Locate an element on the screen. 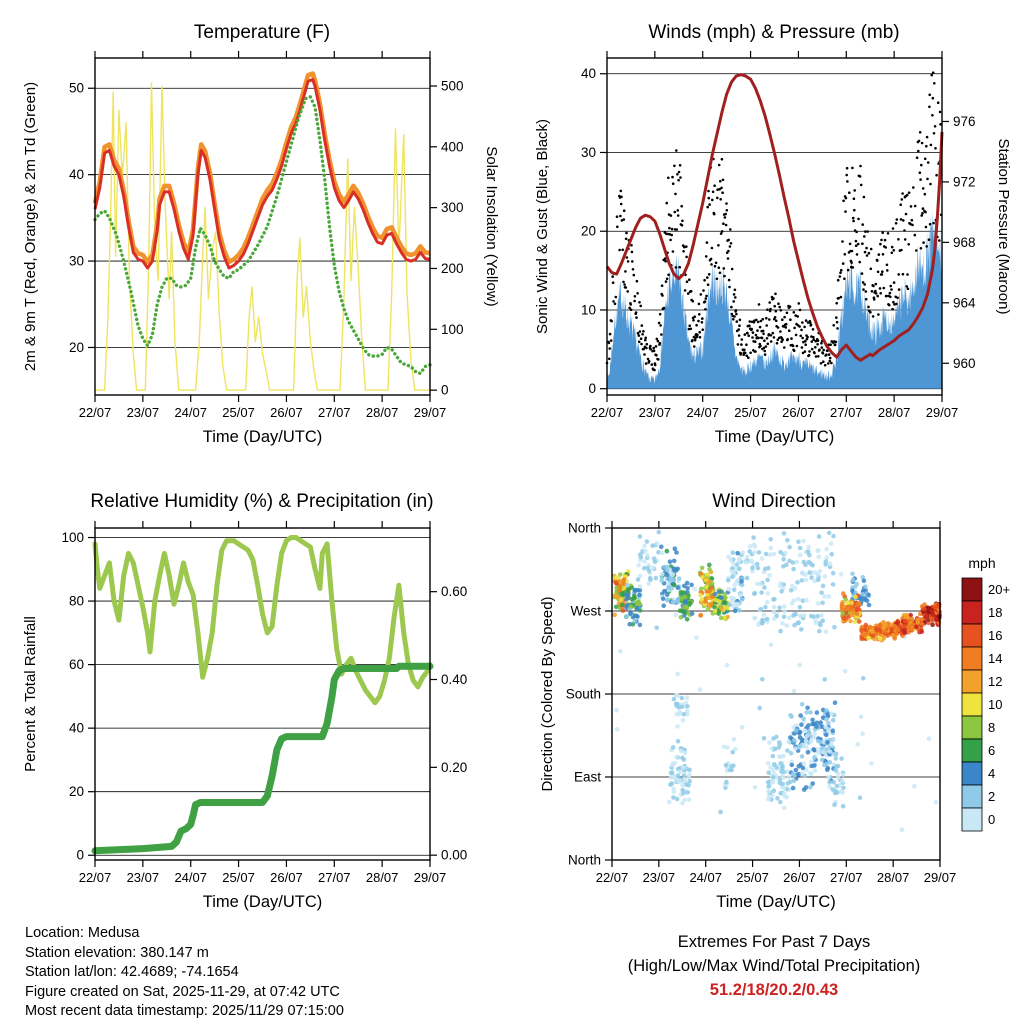 This screenshot has width=1024, height=1024. winds-pressure-chart-title: Winds (mph) & Pressure (mb) is located at coordinates (774, 32).